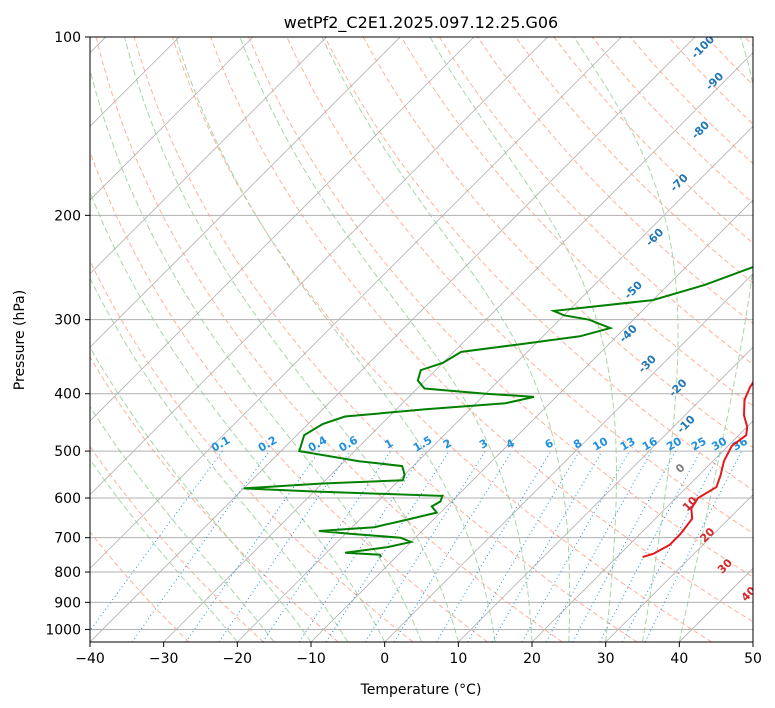  What do you see at coordinates (67, 603) in the screenshot?
I see `y-tick-label: 900` at bounding box center [67, 603].